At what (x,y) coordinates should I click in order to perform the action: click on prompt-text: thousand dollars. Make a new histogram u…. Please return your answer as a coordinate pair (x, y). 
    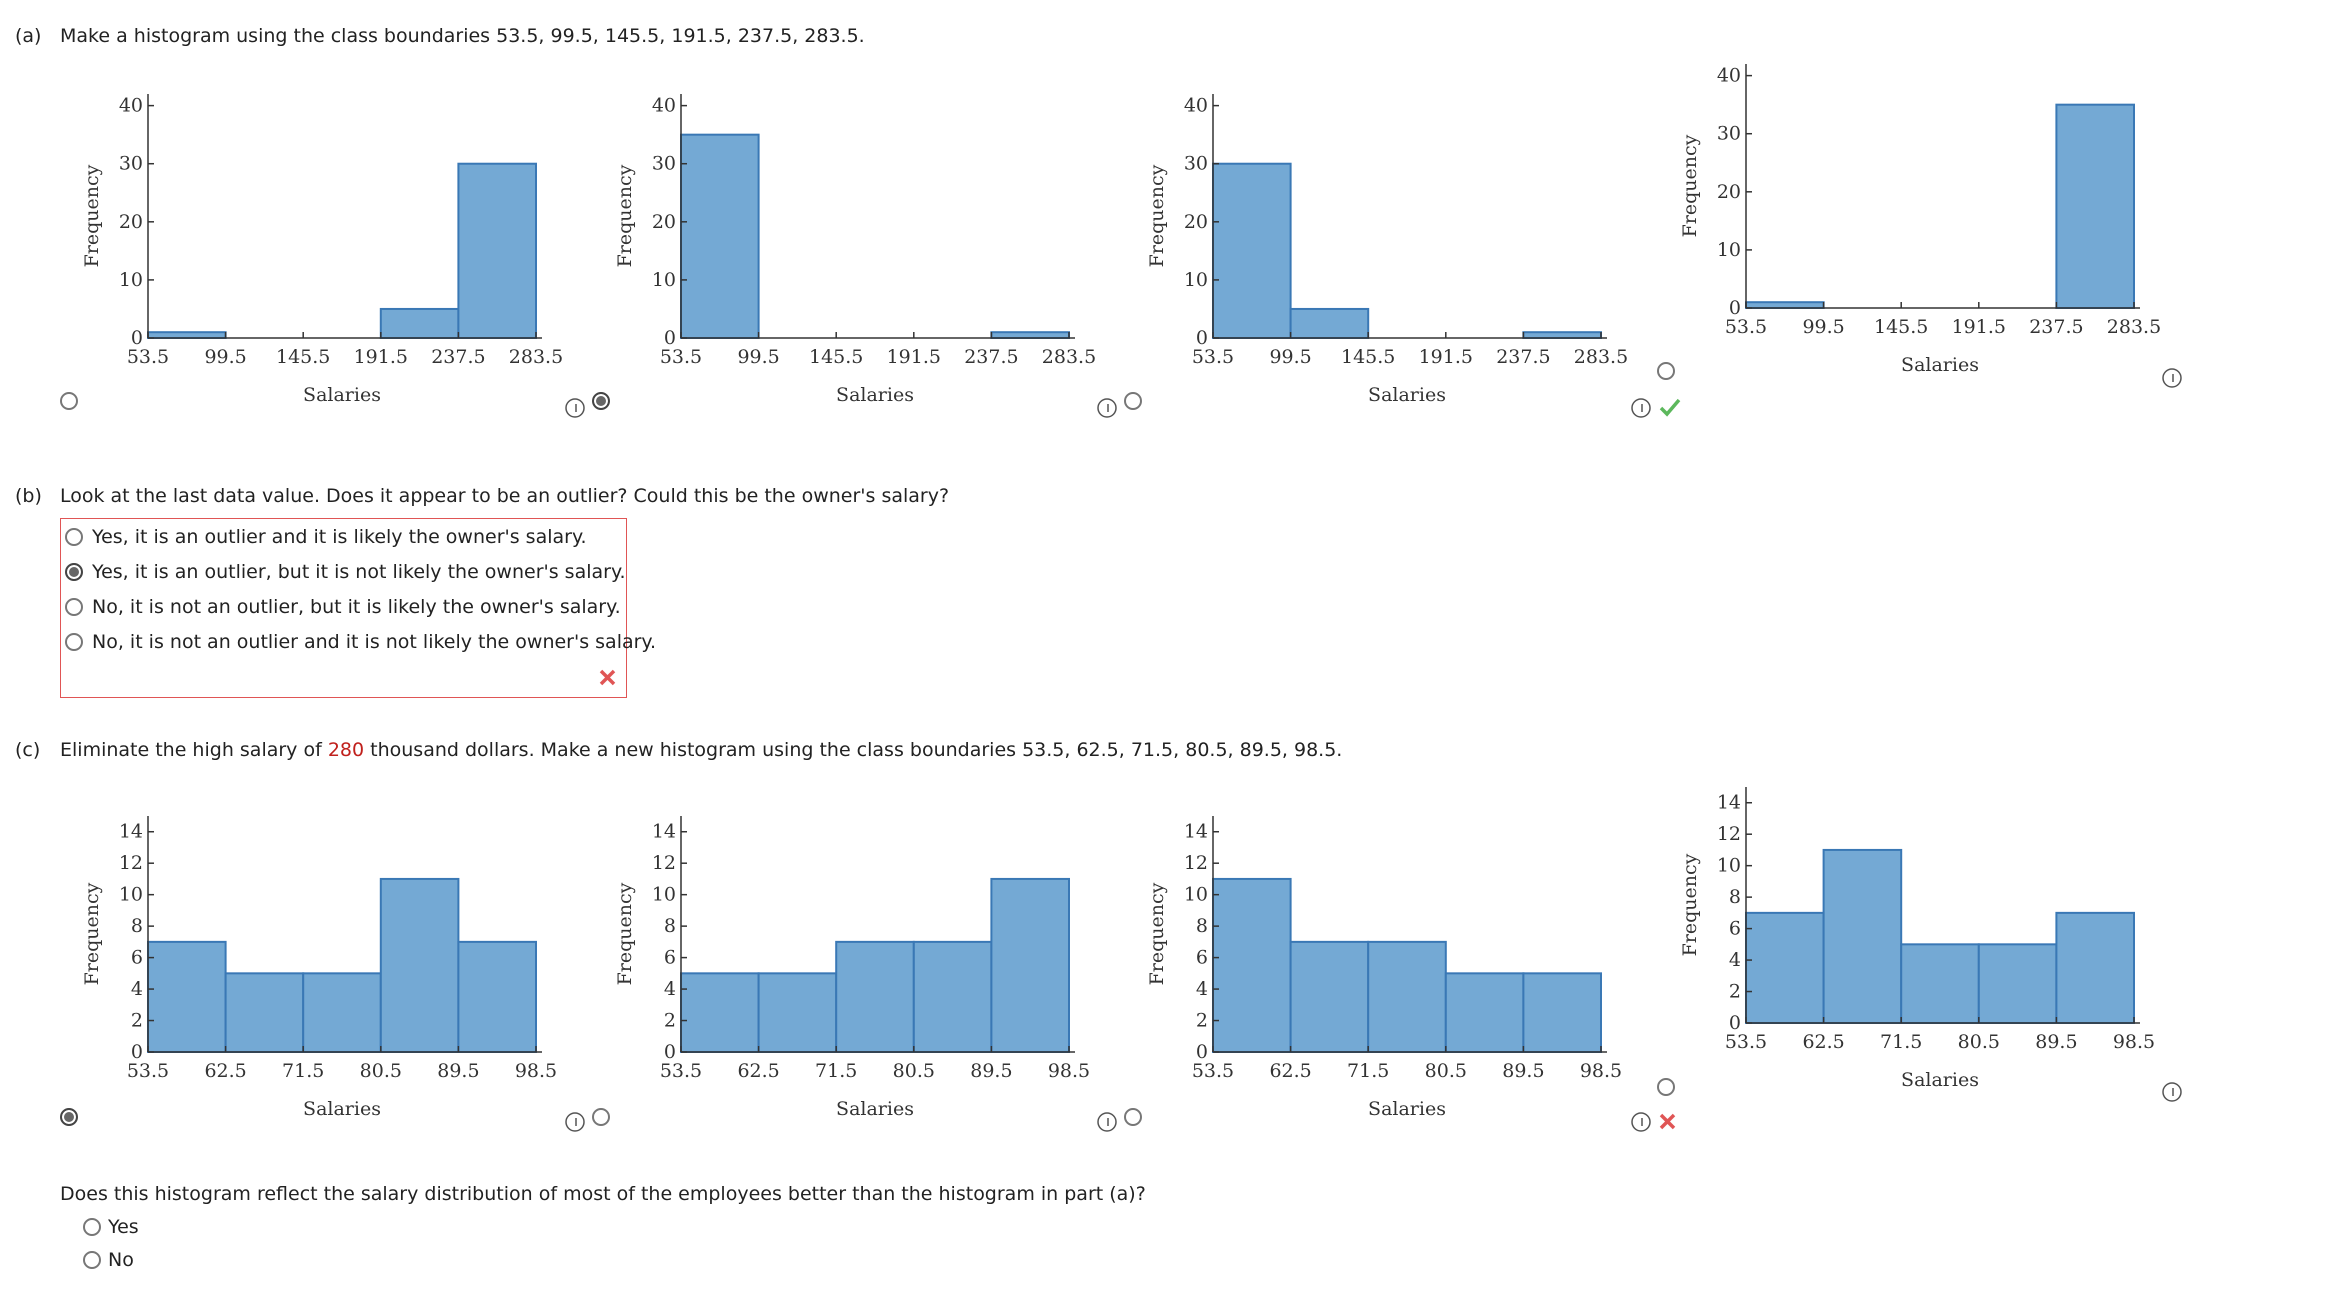
    Looking at the image, I should click on (856, 750).